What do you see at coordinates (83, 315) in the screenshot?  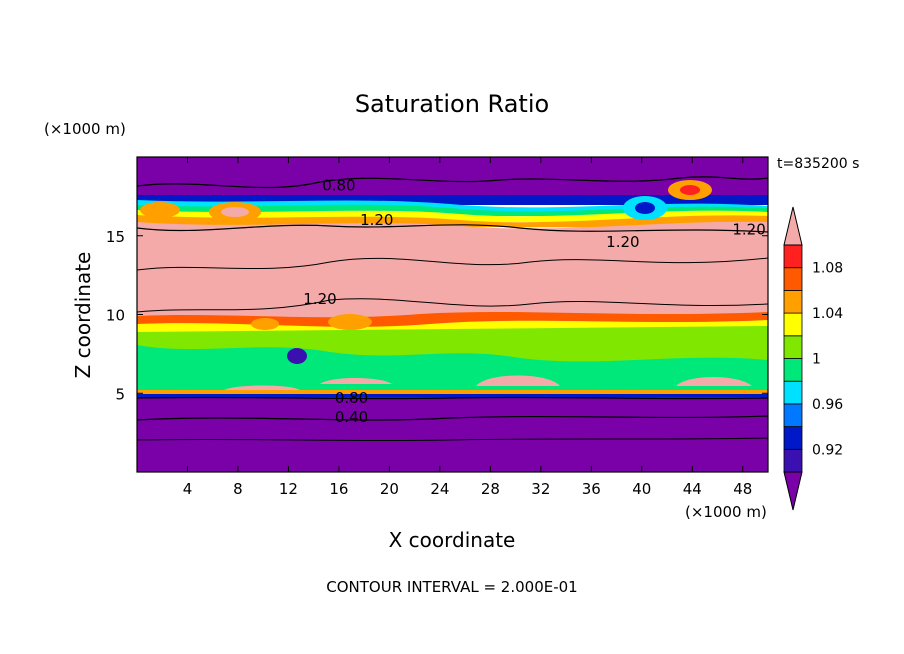 I see `y-axis-label: Z coordinate` at bounding box center [83, 315].